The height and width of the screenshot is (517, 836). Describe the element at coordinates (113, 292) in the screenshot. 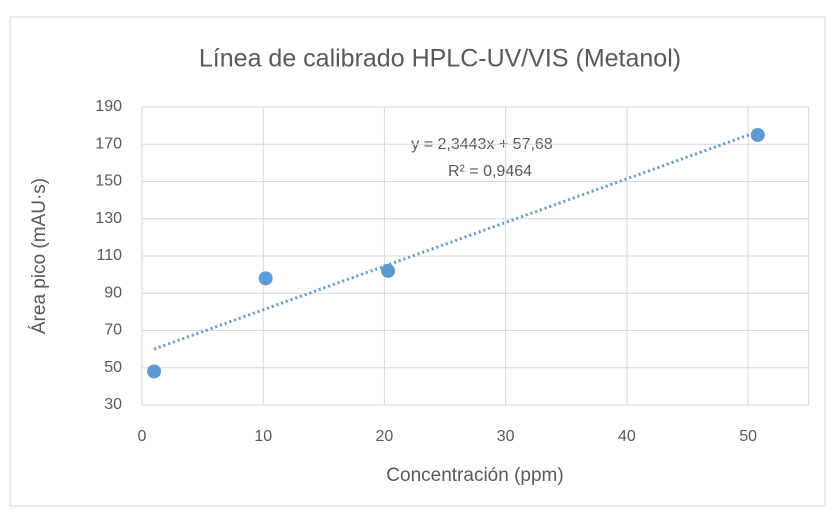

I see `y-tick-label: 90` at that location.